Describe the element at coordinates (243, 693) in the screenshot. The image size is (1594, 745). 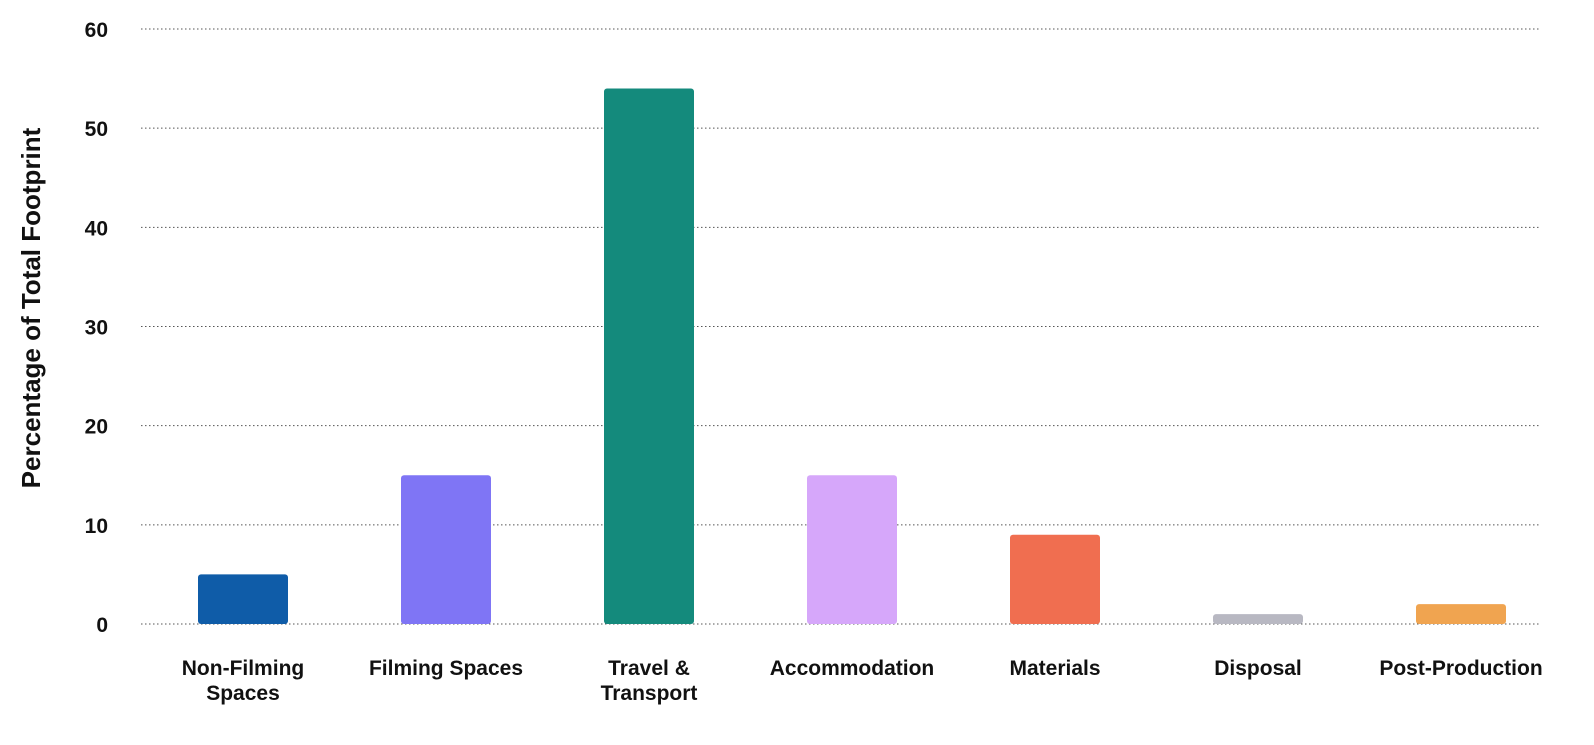
I see `x-category-label-line: Spaces` at that location.